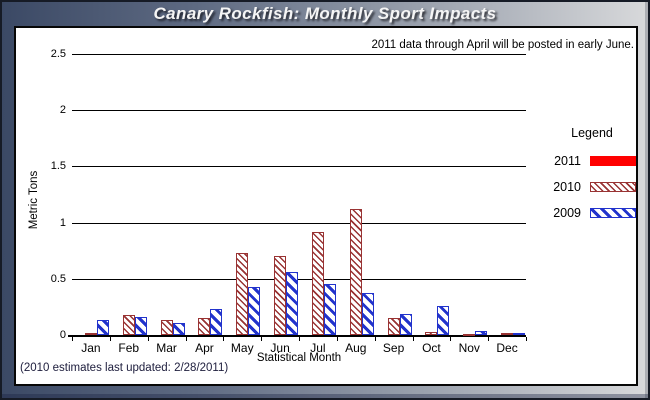 This screenshot has height=400, width=650. What do you see at coordinates (62, 110) in the screenshot?
I see `y-tick-label: 2` at bounding box center [62, 110].